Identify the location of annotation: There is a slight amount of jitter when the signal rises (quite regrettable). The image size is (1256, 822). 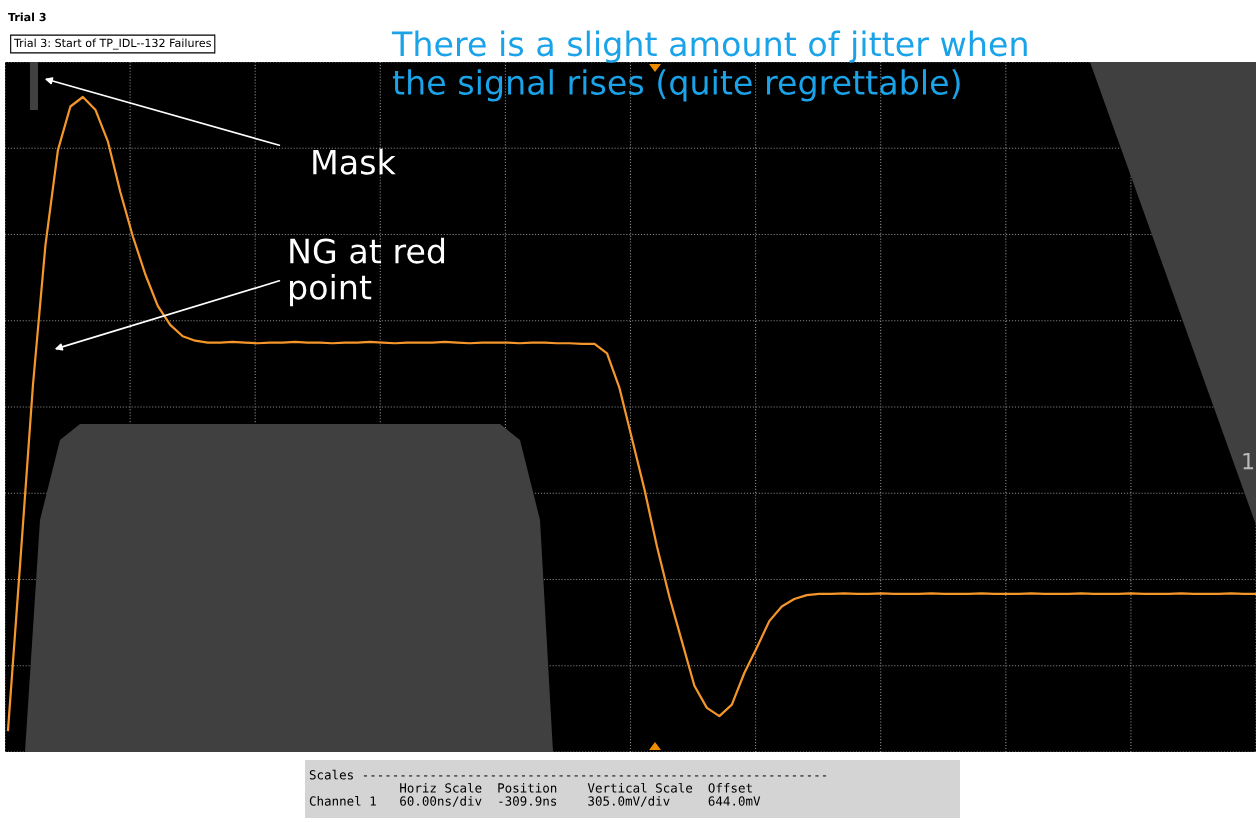
(709, 66).